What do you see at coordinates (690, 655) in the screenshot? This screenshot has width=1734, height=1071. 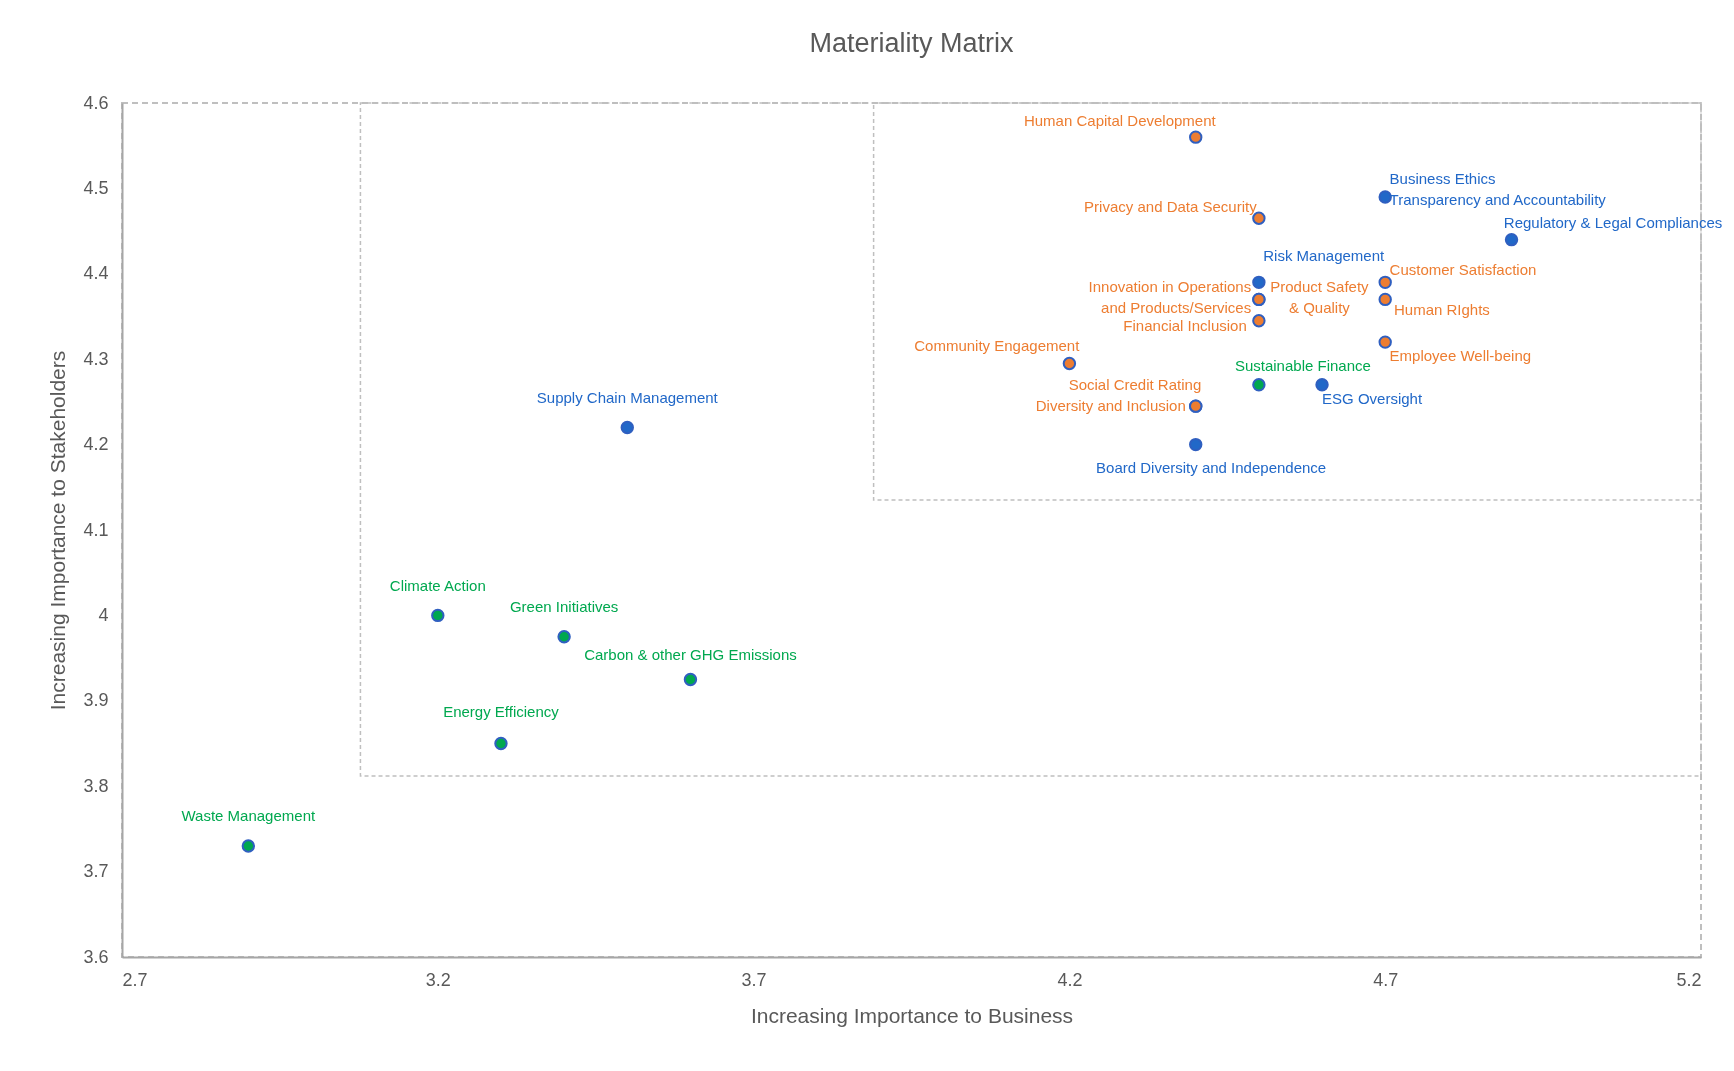 I see `series-label: Carbon & other GHG Emissions` at bounding box center [690, 655].